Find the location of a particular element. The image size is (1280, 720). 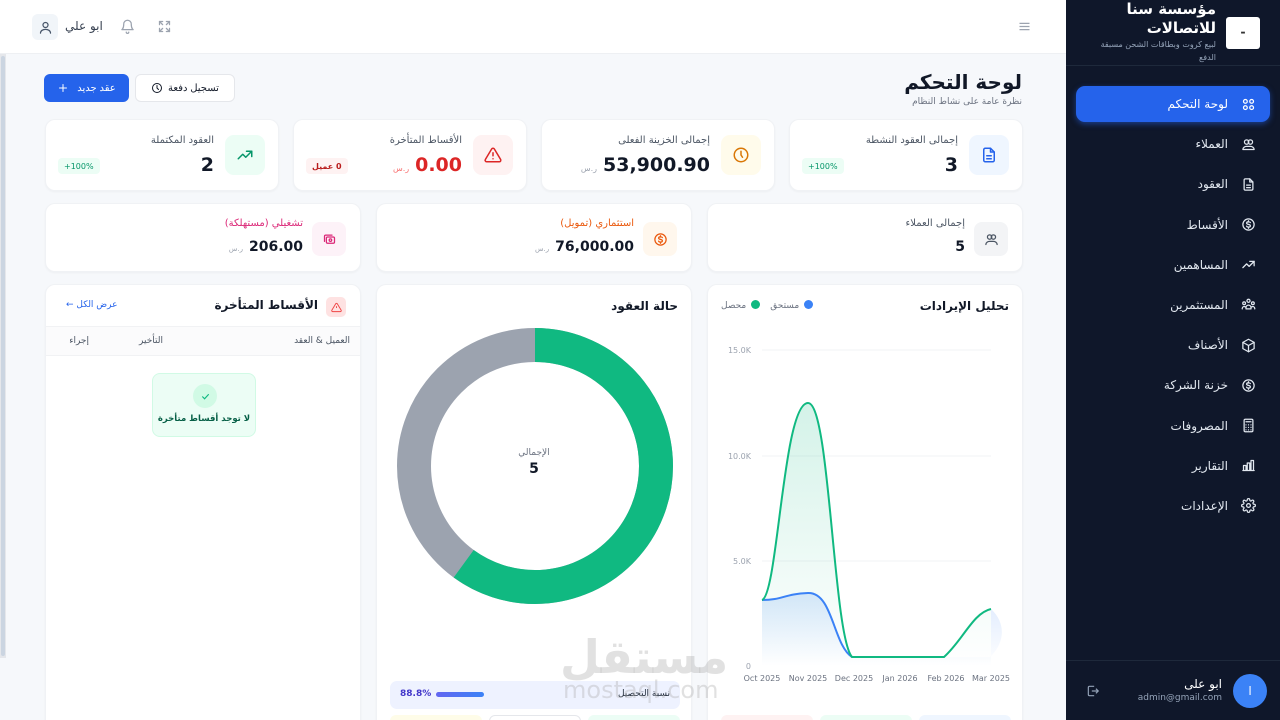

sidebar-item-label: المصروفات is located at coordinates (1199, 425).